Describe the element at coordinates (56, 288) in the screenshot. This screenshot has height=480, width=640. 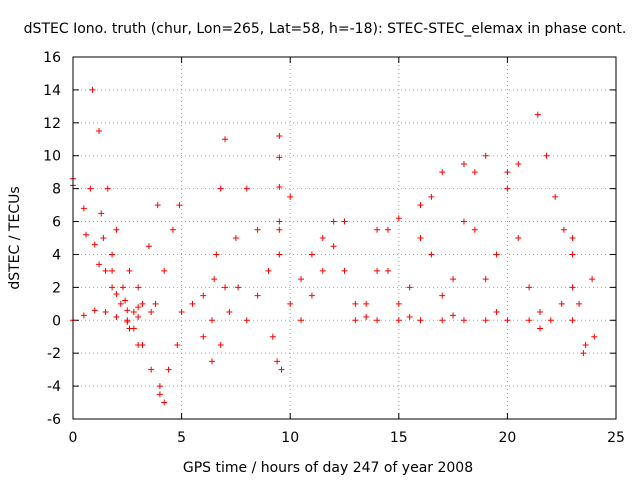
I see `y-tick-label: 2` at that location.